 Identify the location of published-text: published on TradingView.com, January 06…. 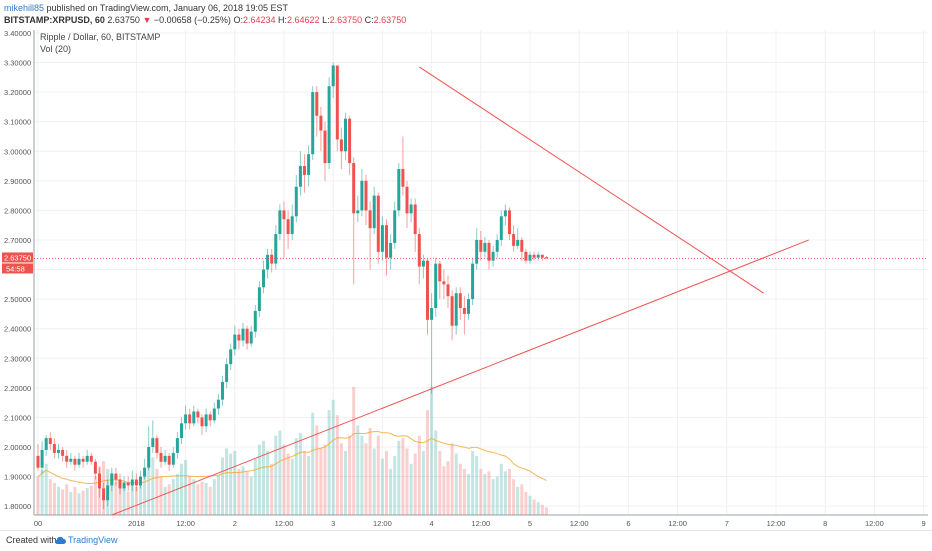
(167, 8).